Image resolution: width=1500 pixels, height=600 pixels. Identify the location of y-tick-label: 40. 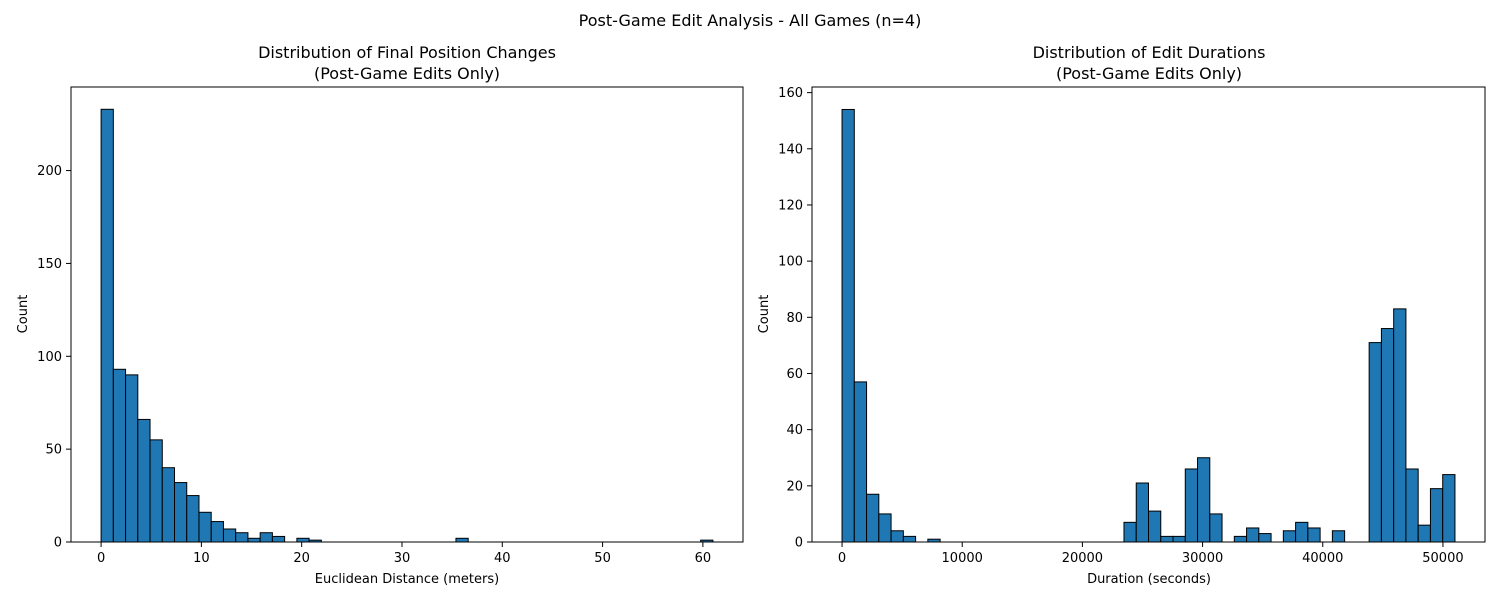
(794, 430).